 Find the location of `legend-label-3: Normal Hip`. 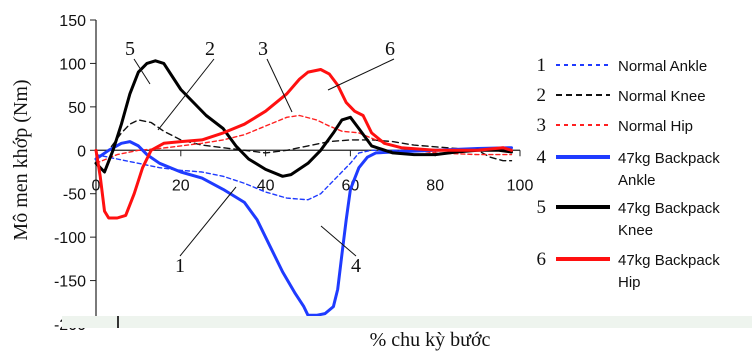

legend-label-3: Normal Hip is located at coordinates (655, 126).